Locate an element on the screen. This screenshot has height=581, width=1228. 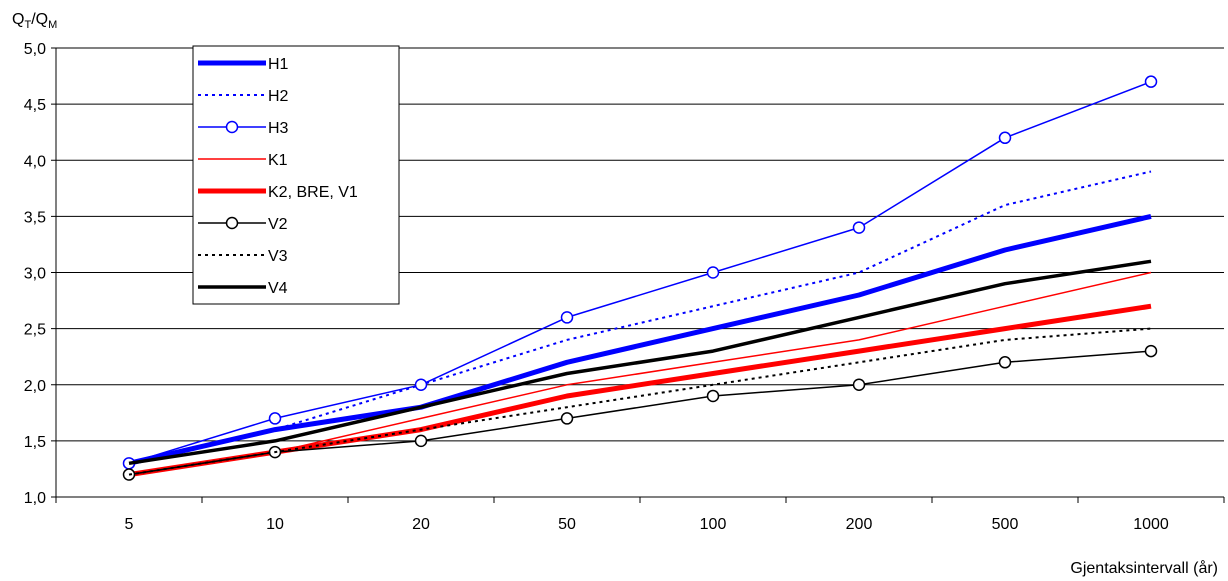
legend-label: H1 is located at coordinates (278, 64).